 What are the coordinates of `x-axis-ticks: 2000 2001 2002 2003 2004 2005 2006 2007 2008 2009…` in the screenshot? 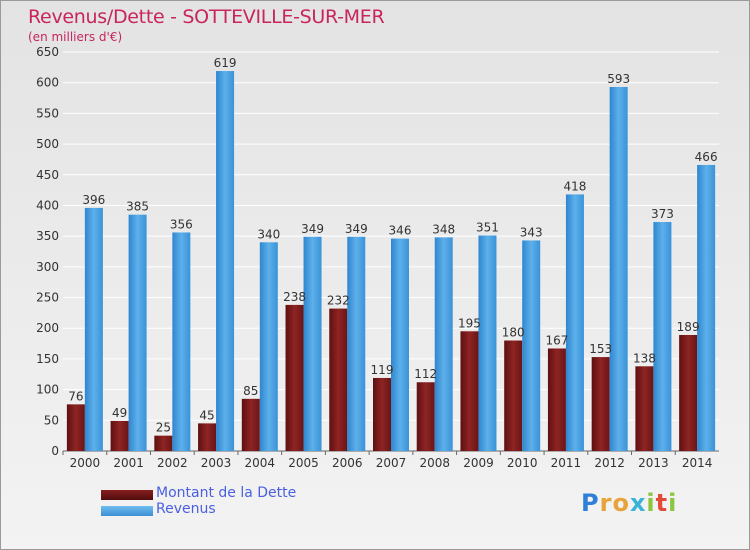 It's located at (387, 460).